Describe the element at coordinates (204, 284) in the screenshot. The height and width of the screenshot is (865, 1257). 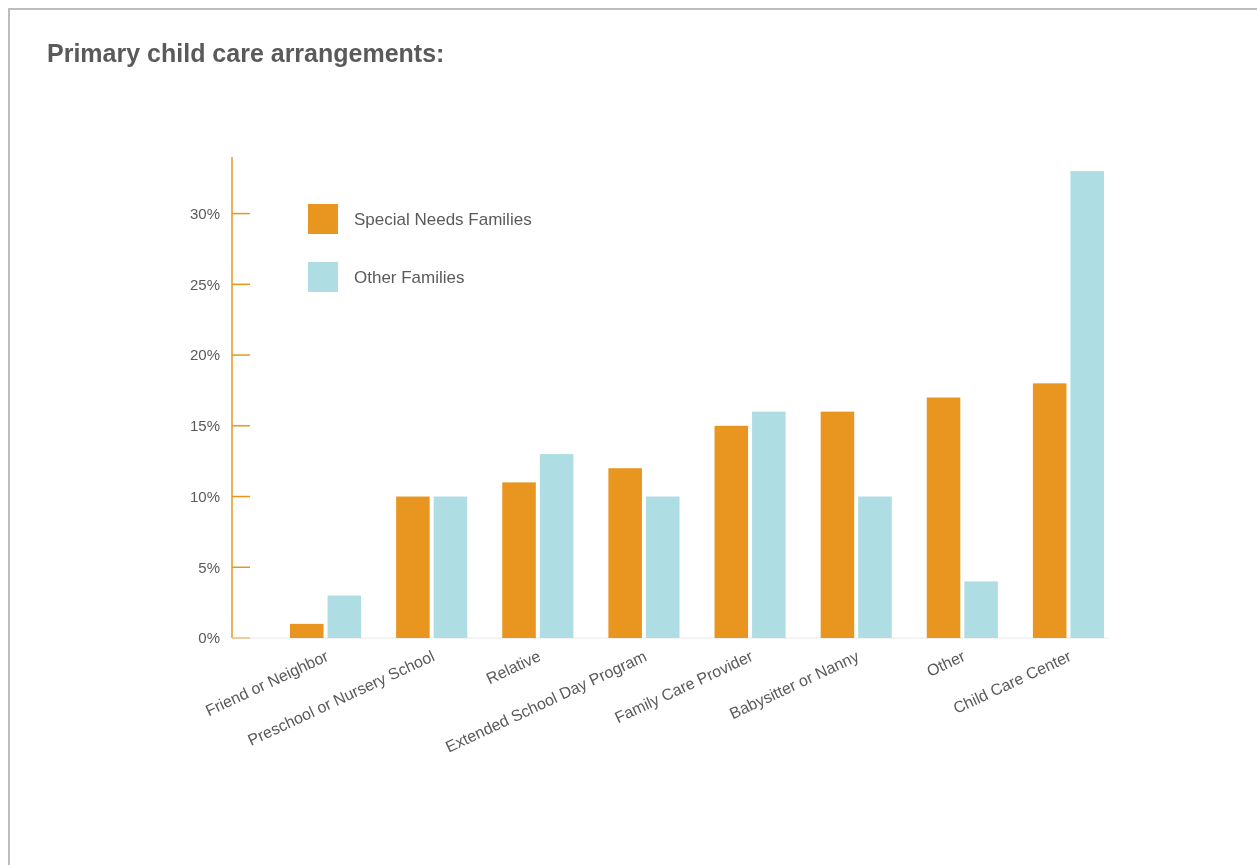
I see `y-tick-label: 25%` at that location.